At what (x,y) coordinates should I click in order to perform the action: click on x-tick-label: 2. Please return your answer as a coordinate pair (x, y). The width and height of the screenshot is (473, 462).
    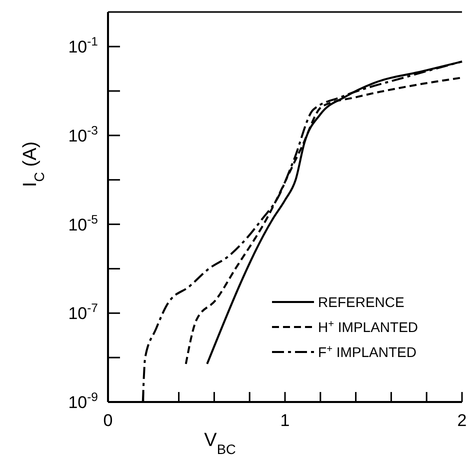
    Looking at the image, I should click on (462, 420).